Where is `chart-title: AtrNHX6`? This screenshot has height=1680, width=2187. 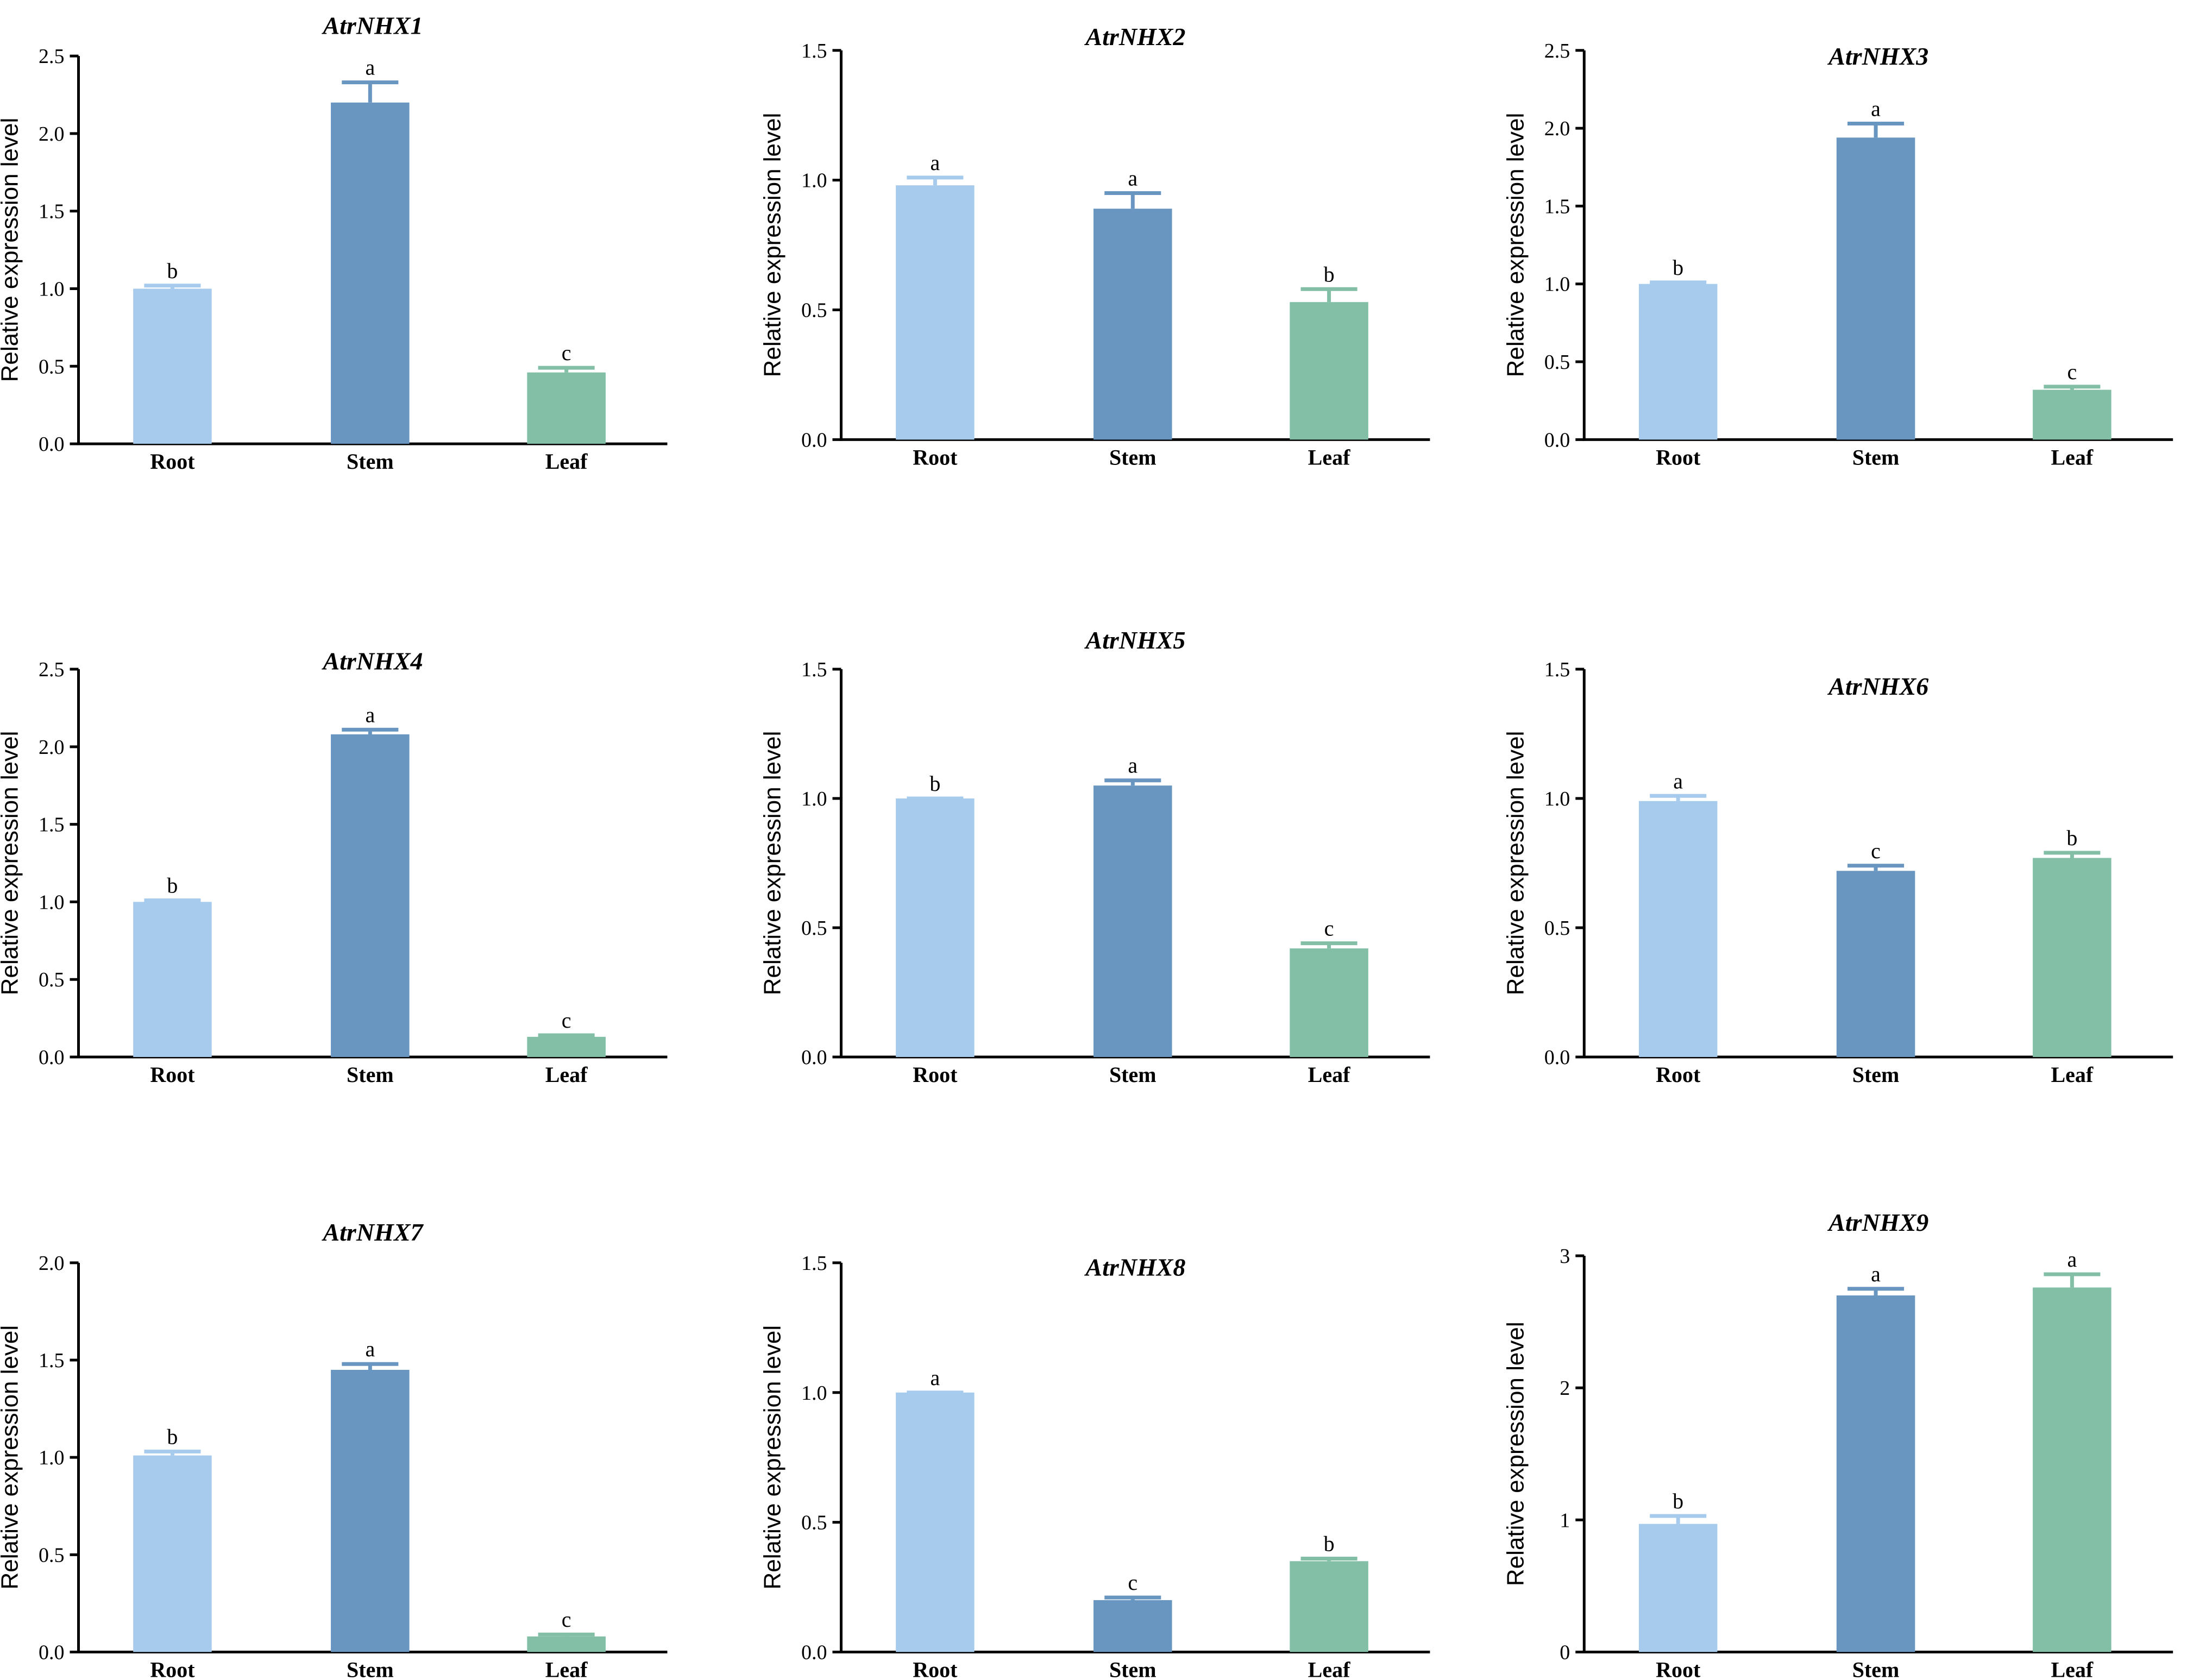 chart-title: AtrNHX6 is located at coordinates (1877, 686).